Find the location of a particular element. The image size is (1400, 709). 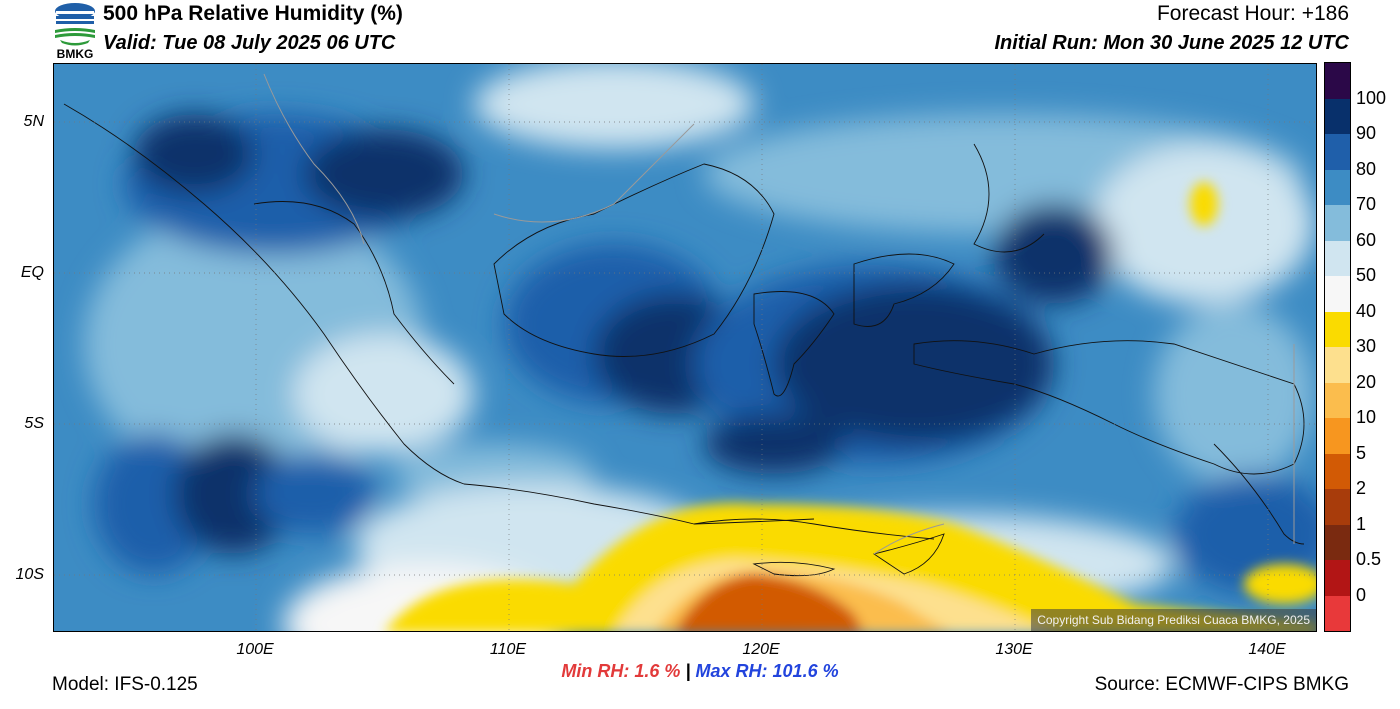

colorbar-label: 0.5 is located at coordinates (1369, 559).